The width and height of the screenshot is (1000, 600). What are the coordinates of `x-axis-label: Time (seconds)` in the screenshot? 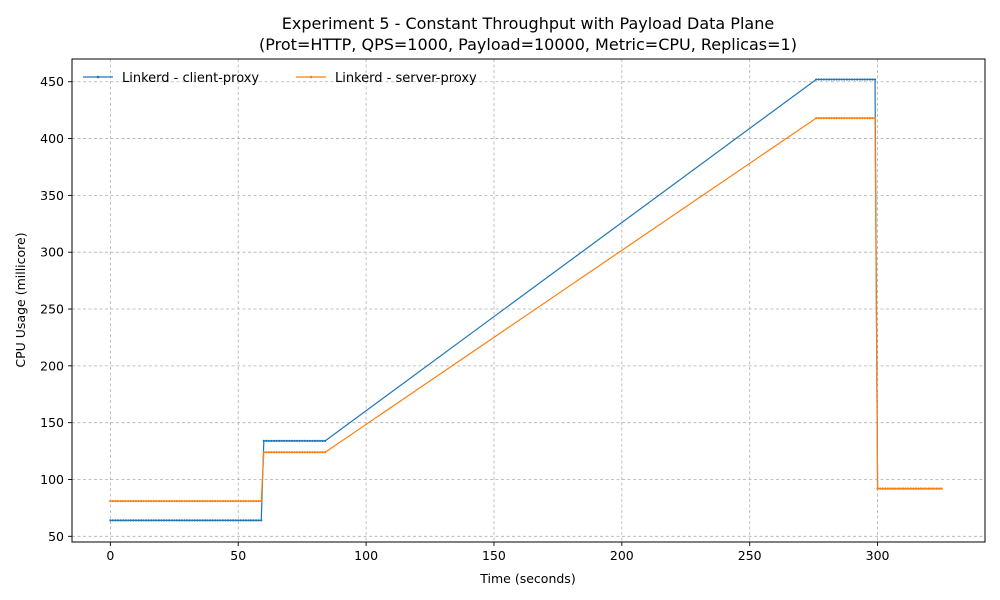 It's located at (527, 578).